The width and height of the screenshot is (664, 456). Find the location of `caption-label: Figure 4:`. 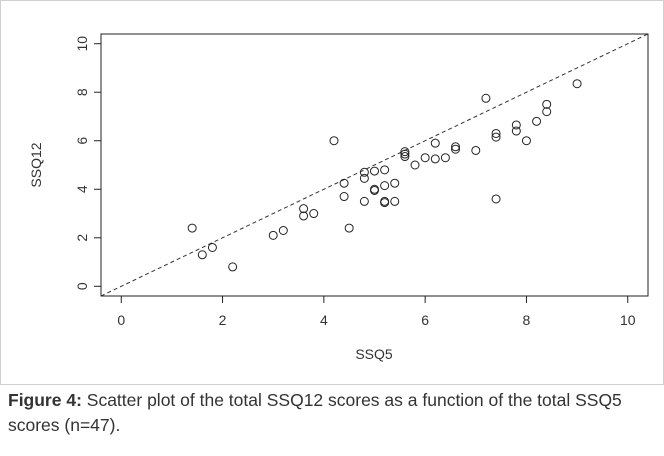

caption-label: Figure 4: is located at coordinates (45, 400).